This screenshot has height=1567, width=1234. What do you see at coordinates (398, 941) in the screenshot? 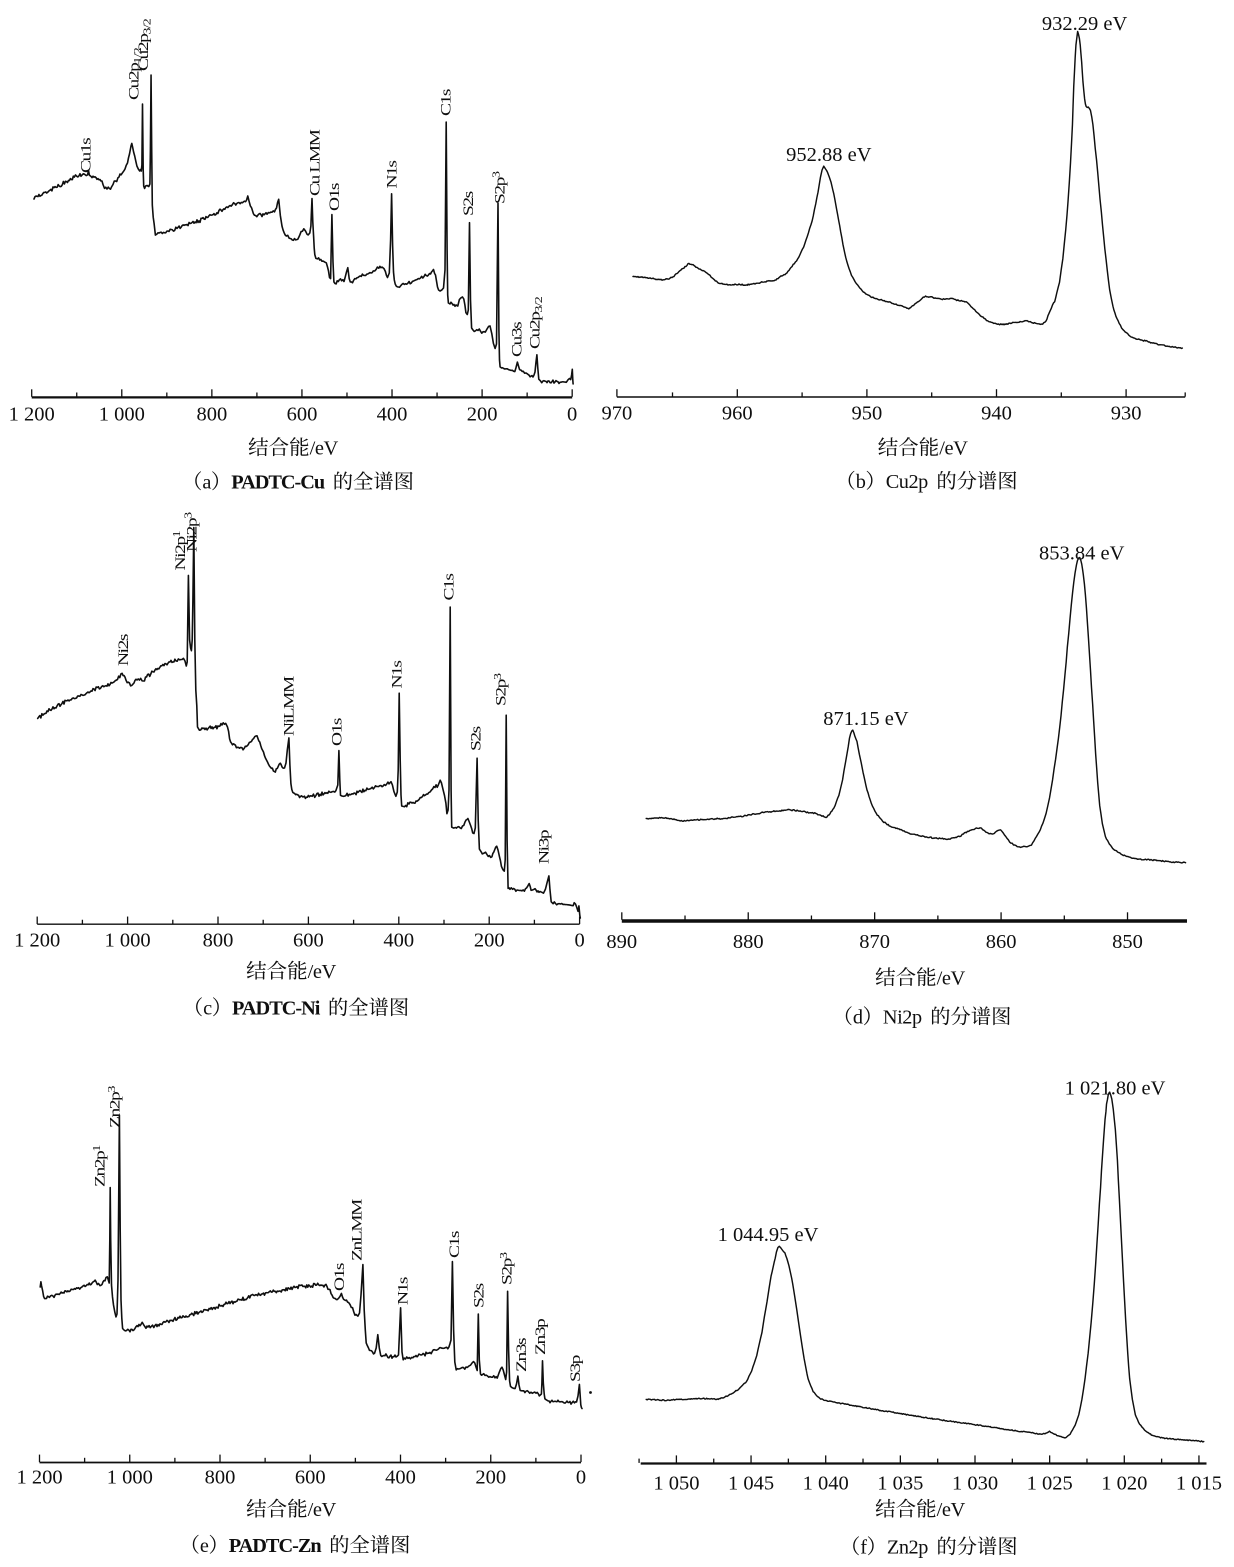
I see `x-tick-label: 400` at bounding box center [398, 941].